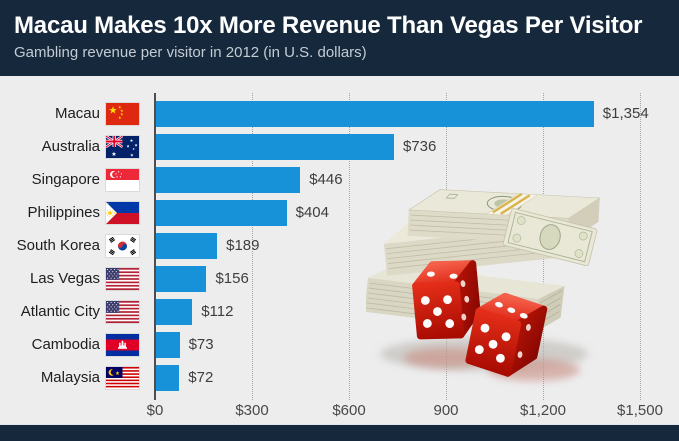  I want to click on bar-value-label: $156, so click(232, 278).